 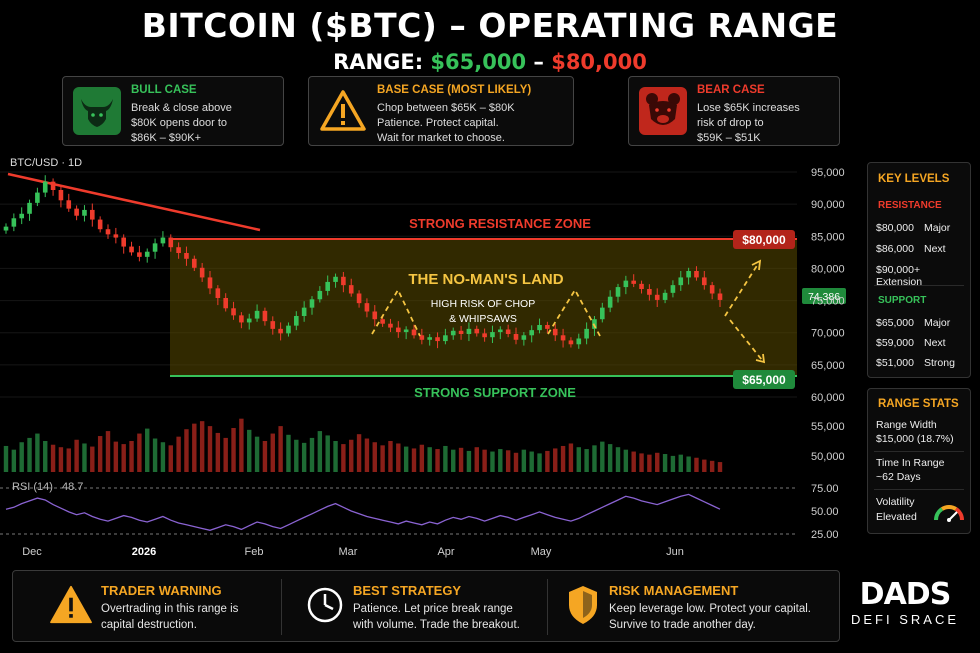 I want to click on x-tick-label: Dec, so click(x=32, y=552).